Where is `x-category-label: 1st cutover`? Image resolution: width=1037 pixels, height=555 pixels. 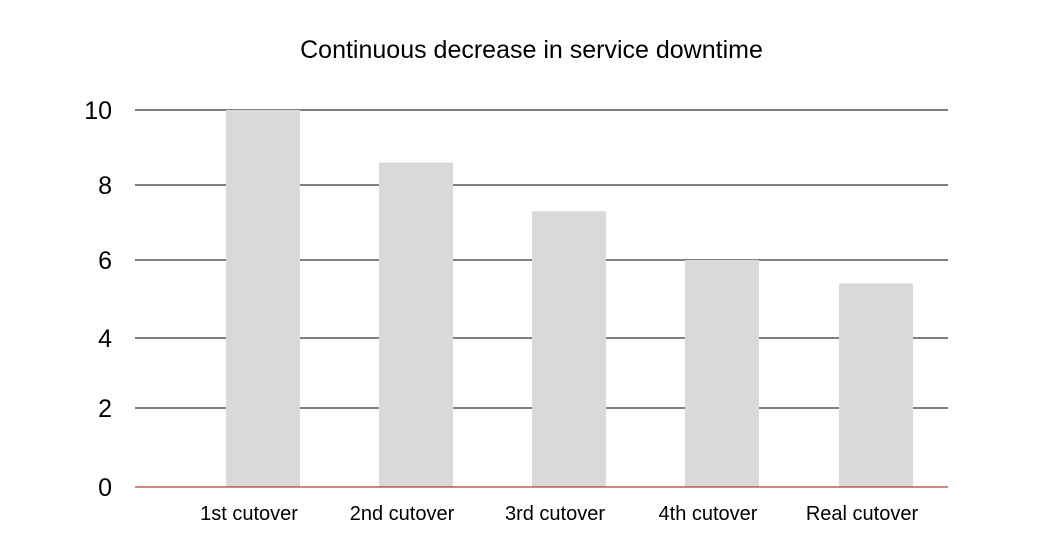
x-category-label: 1st cutover is located at coordinates (249, 514).